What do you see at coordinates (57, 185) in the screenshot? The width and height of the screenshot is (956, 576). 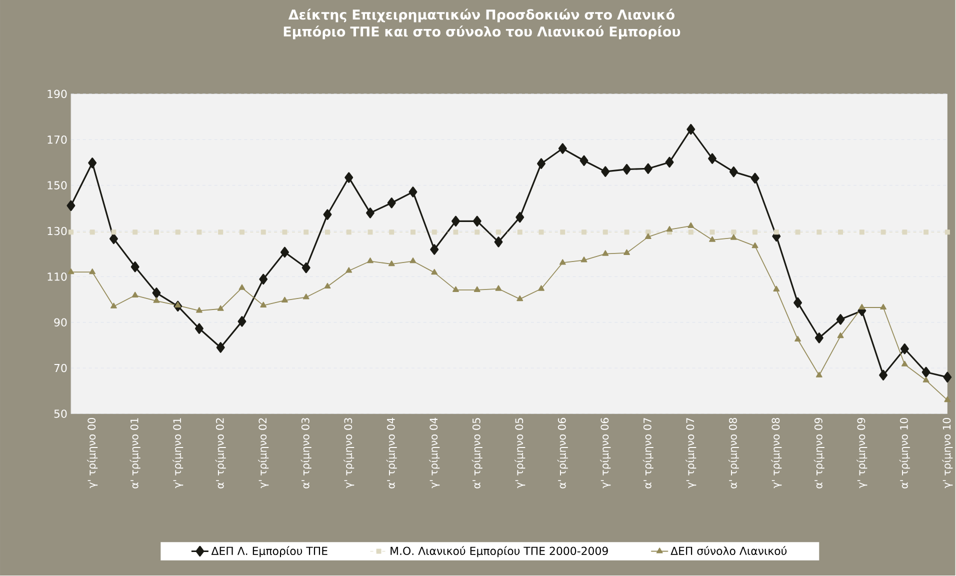 I see `y-tick-label: 150` at bounding box center [57, 185].